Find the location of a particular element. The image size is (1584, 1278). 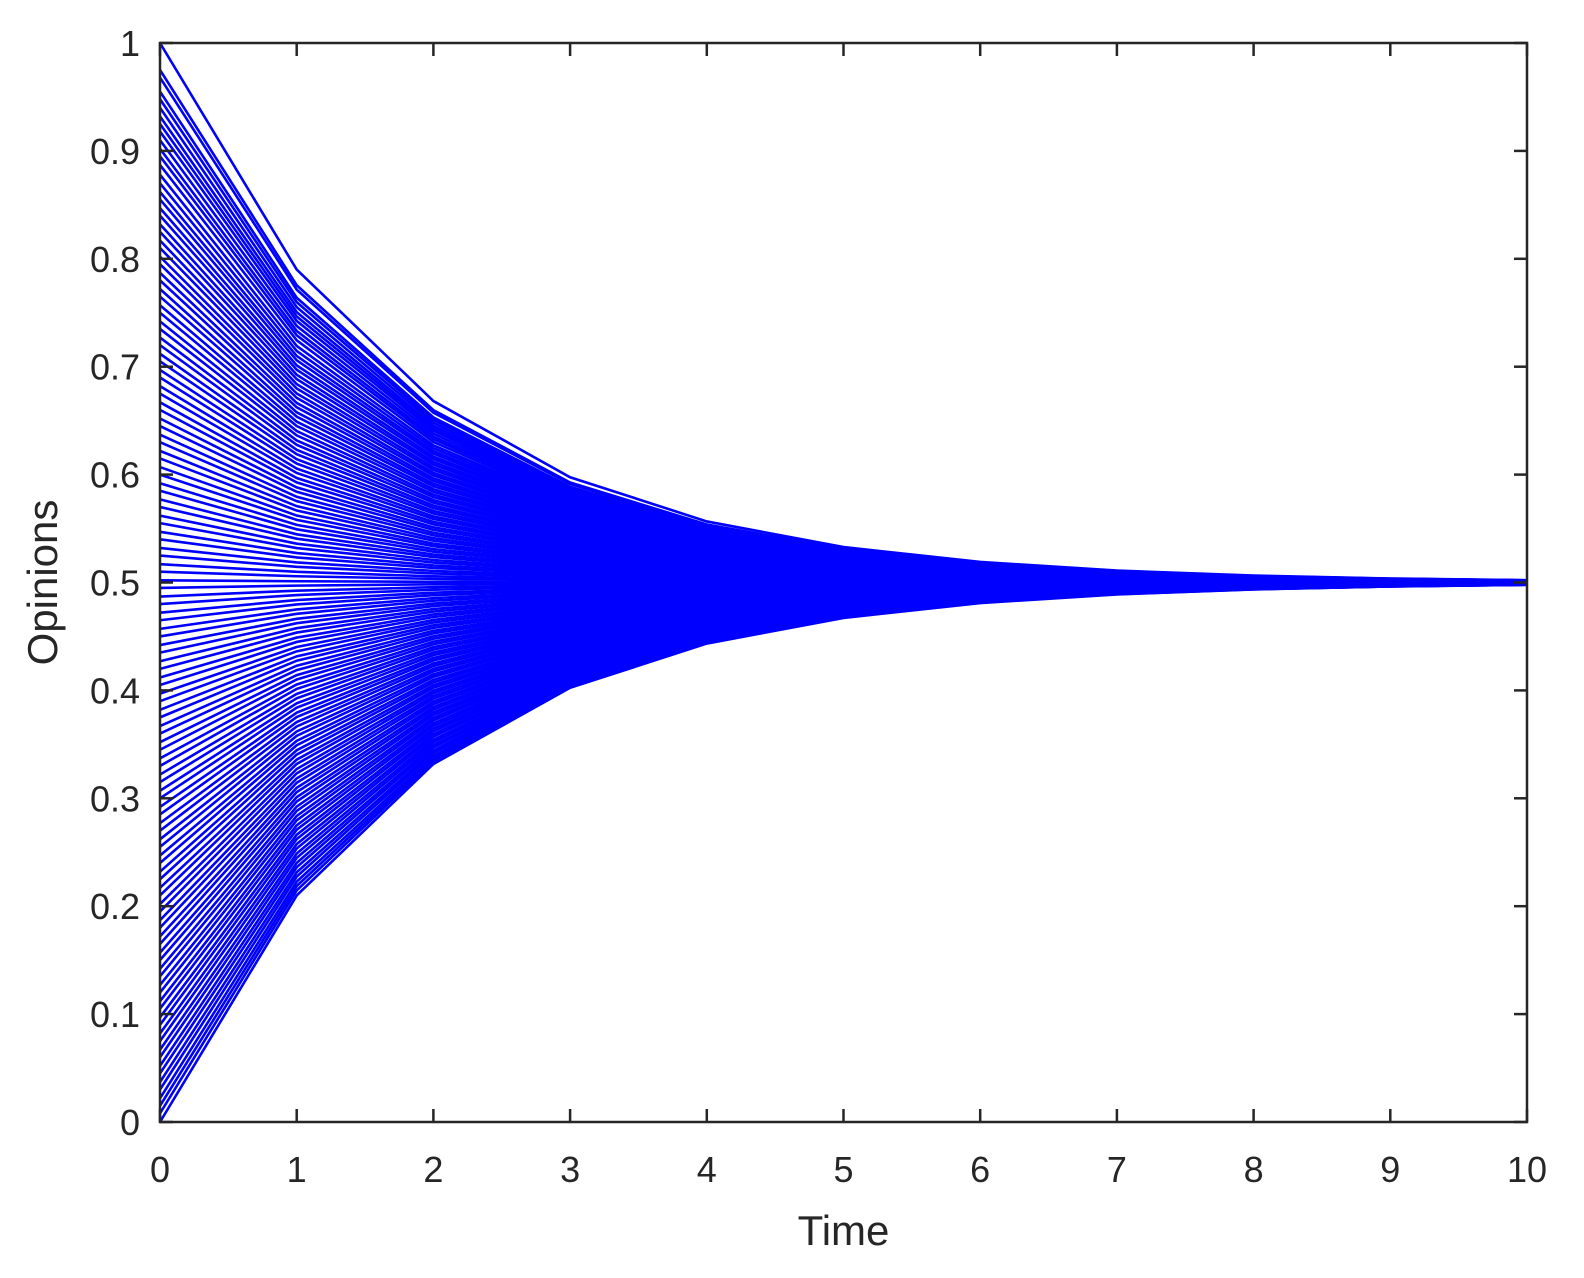

x-tick-label-7: 7 is located at coordinates (1117, 1169).